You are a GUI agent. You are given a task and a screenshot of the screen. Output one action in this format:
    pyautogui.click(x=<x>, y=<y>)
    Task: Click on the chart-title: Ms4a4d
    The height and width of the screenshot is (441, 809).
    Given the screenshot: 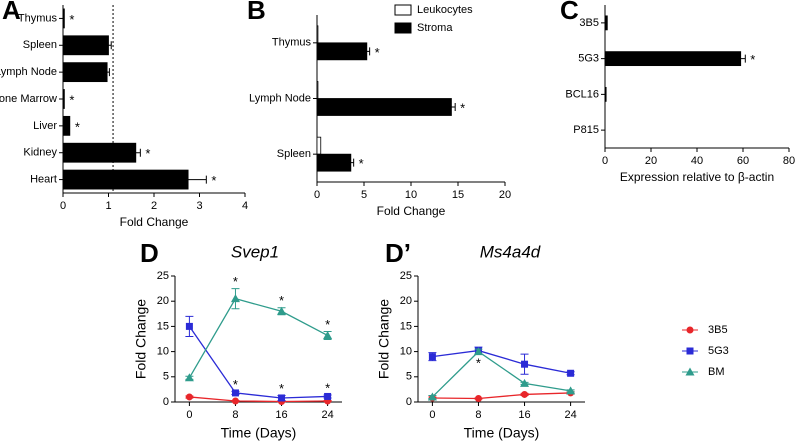 What is the action you would take?
    pyautogui.click(x=510, y=251)
    